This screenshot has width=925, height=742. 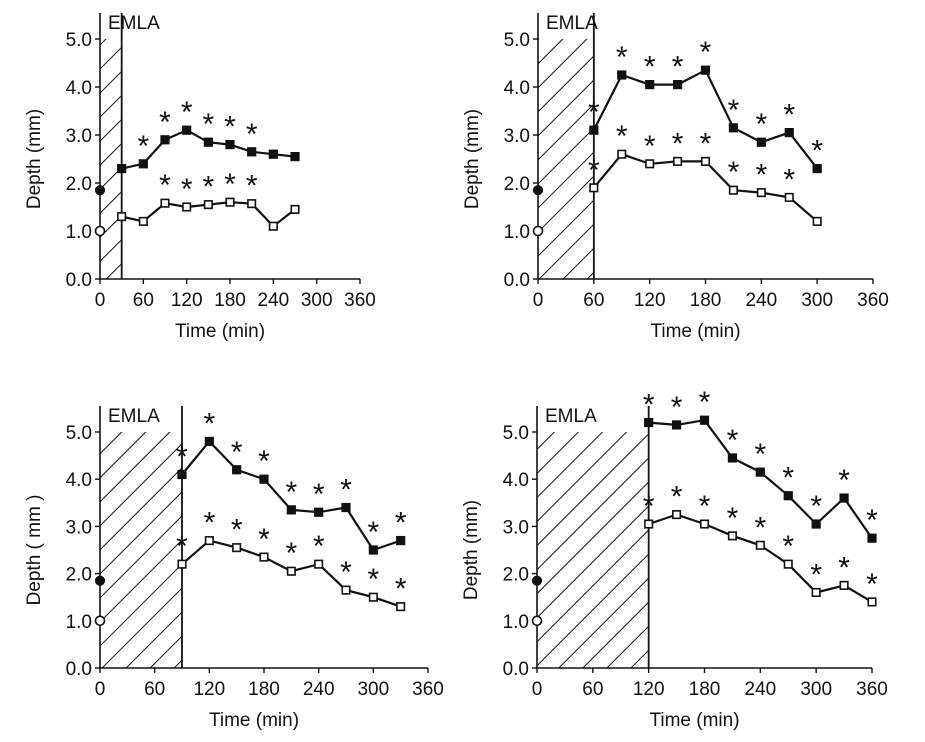 I want to click on x-axis-label: Time (min), so click(x=695, y=331).